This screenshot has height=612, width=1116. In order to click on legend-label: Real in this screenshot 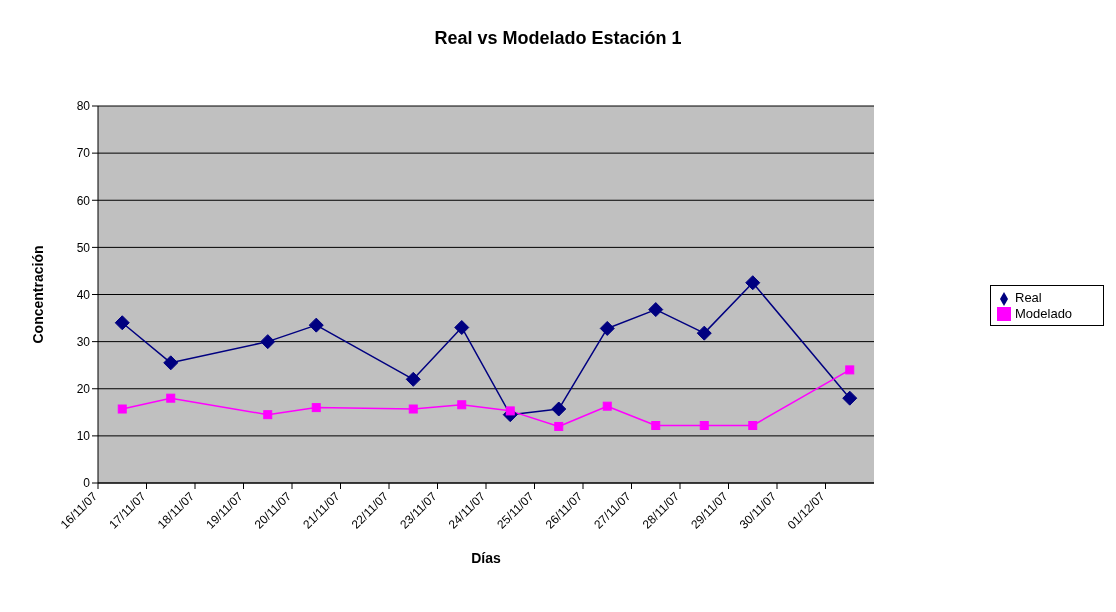, I will do `click(1028, 297)`.